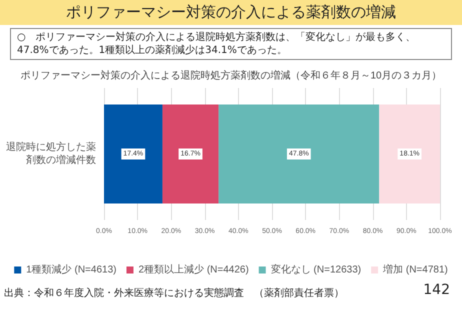 Image resolution: width=462 pixels, height=320 pixels. What do you see at coordinates (231, 12) in the screenshot?
I see `chart-title: ポリファーマシー対策の介入による薬剤数の増減` at bounding box center [231, 12].